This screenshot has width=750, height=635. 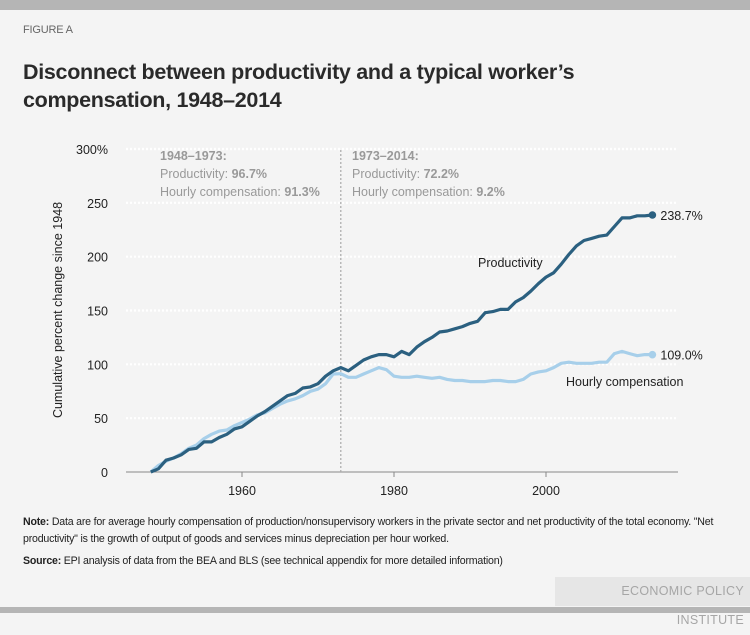 What do you see at coordinates (101, 419) in the screenshot?
I see `y-tick-label: 50` at bounding box center [101, 419].